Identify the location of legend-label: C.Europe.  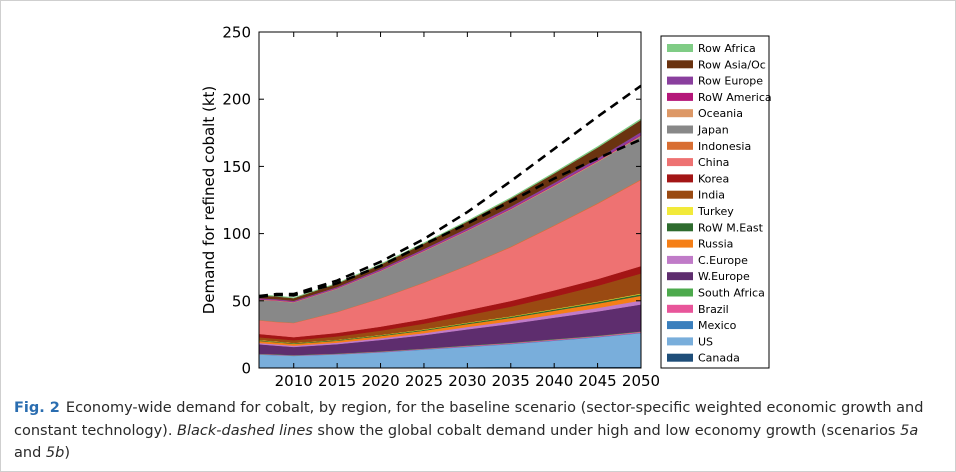
(723, 260).